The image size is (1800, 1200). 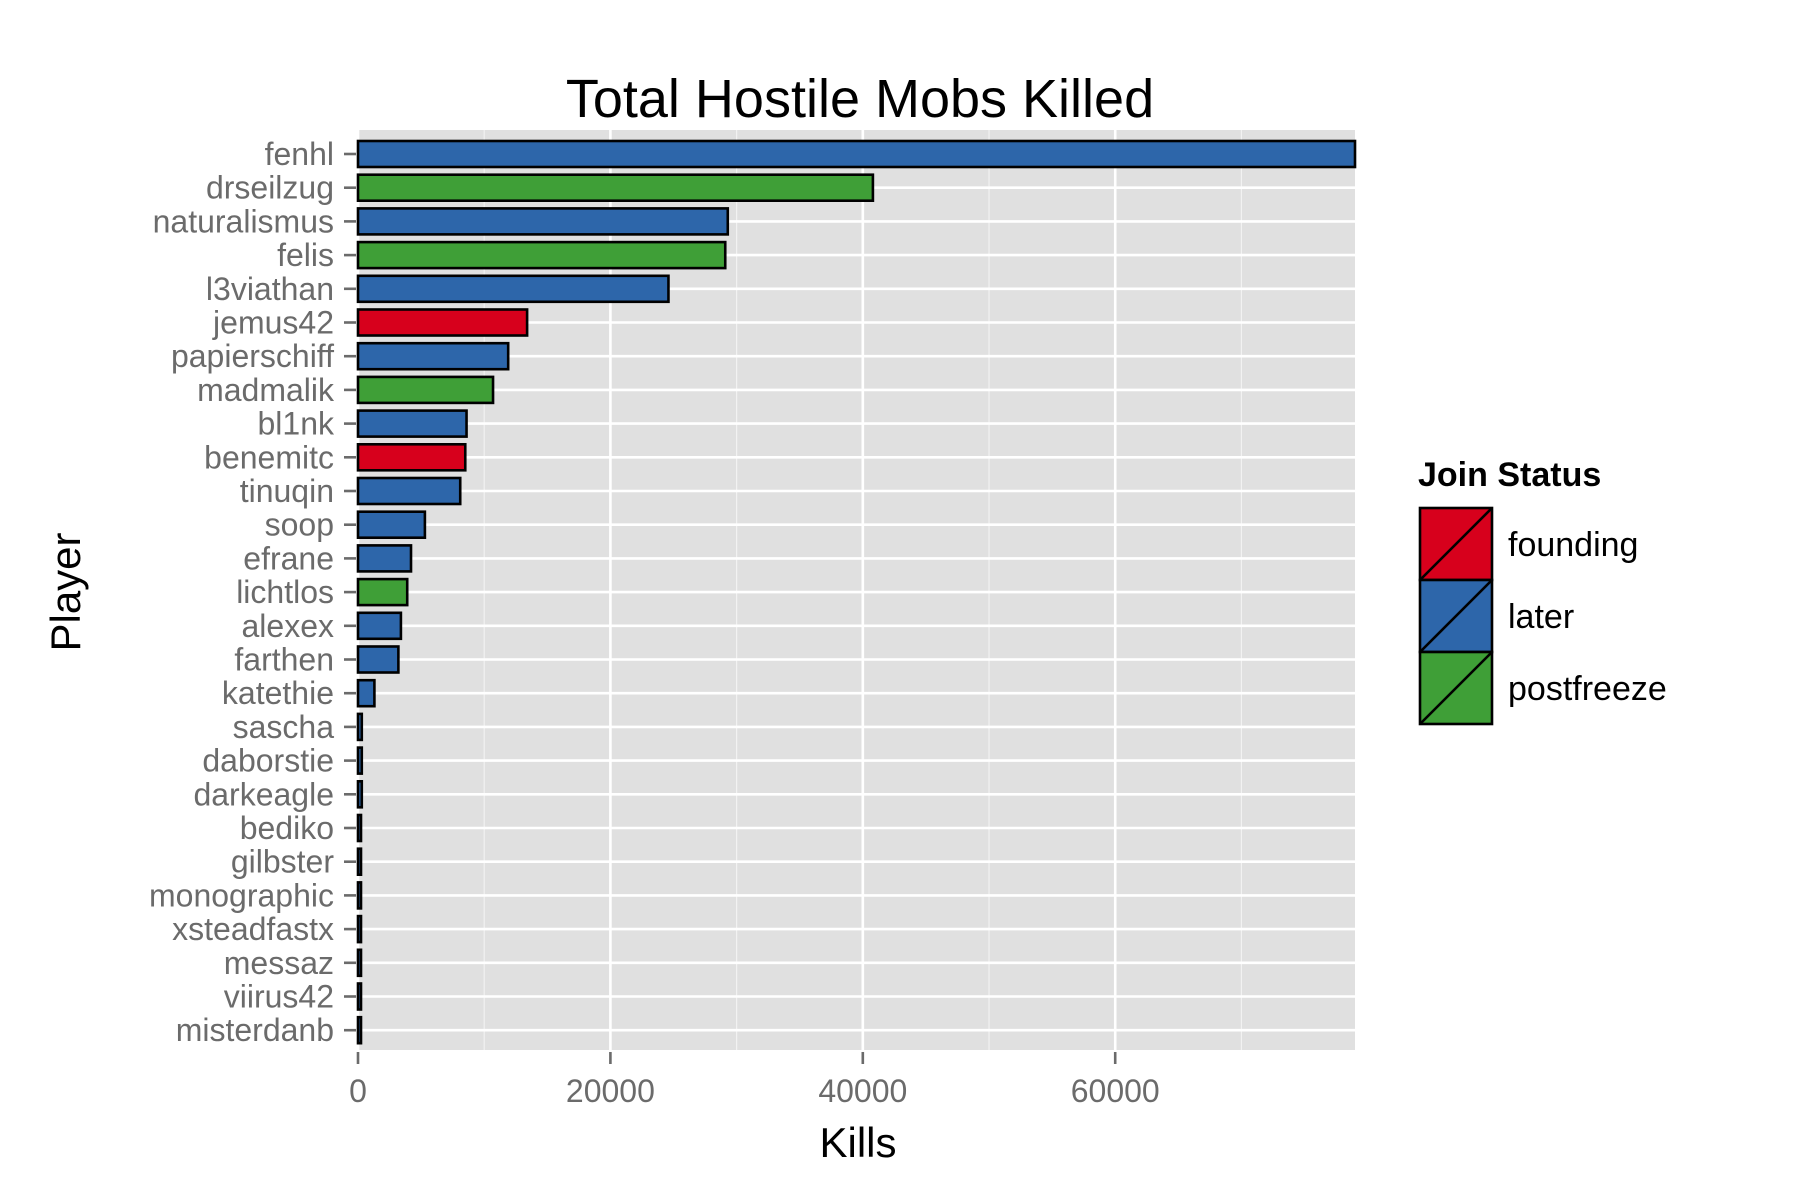 What do you see at coordinates (285, 592) in the screenshot?
I see `y-tick-label: lichtlos` at bounding box center [285, 592].